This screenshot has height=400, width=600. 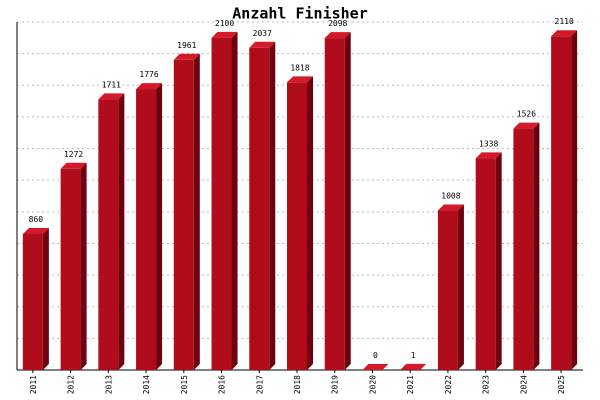 What do you see at coordinates (448, 384) in the screenshot?
I see `x-tick-label: 2022` at bounding box center [448, 384].